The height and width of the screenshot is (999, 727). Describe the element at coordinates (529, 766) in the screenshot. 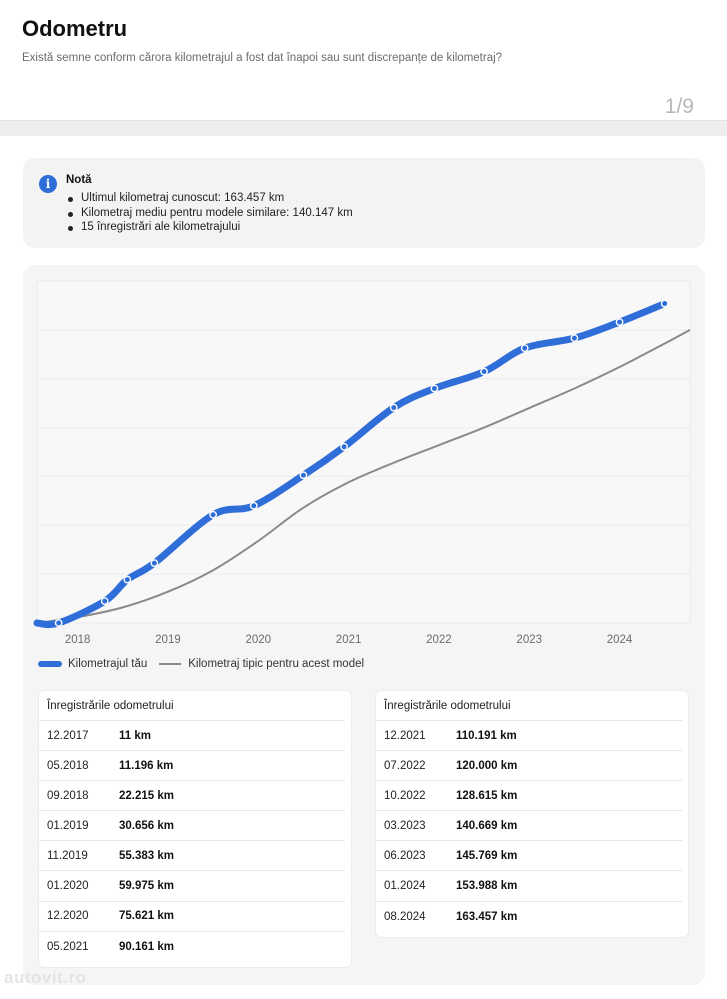

I see `table-row: 07.2022 120.000 km` at that location.